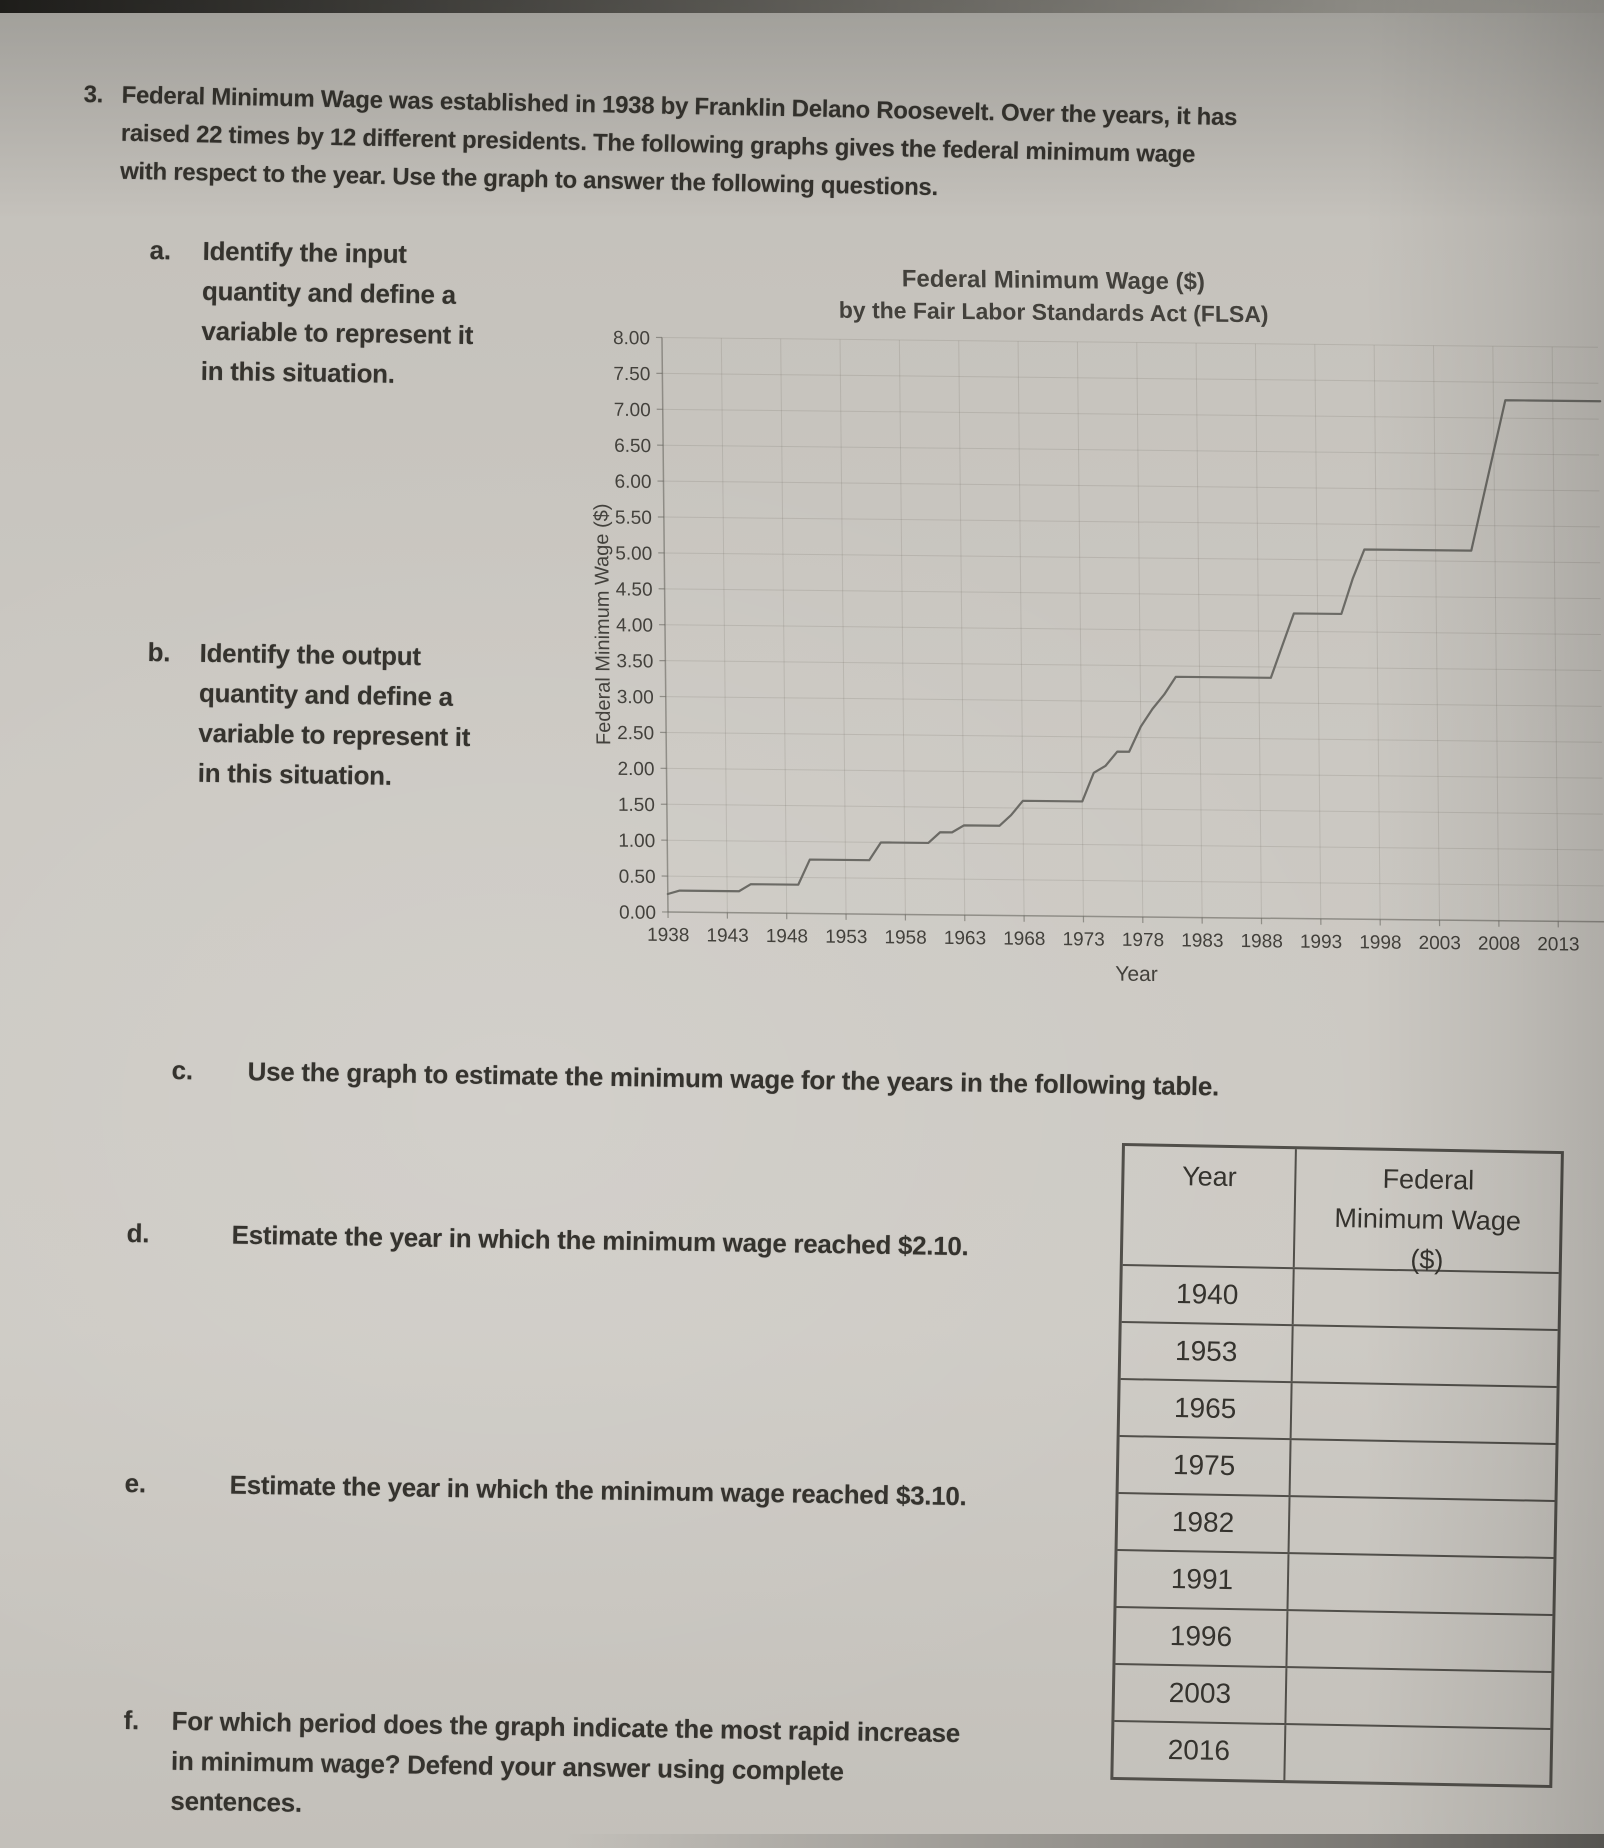  I want to click on x-tick-label: 1958, so click(905, 937).